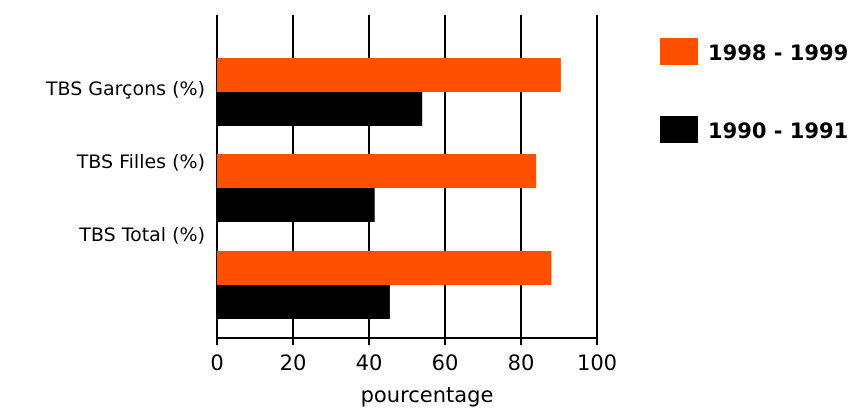 Image resolution: width=855 pixels, height=408 pixels. What do you see at coordinates (427, 395) in the screenshot?
I see `x-axis-title: pourcentage` at bounding box center [427, 395].